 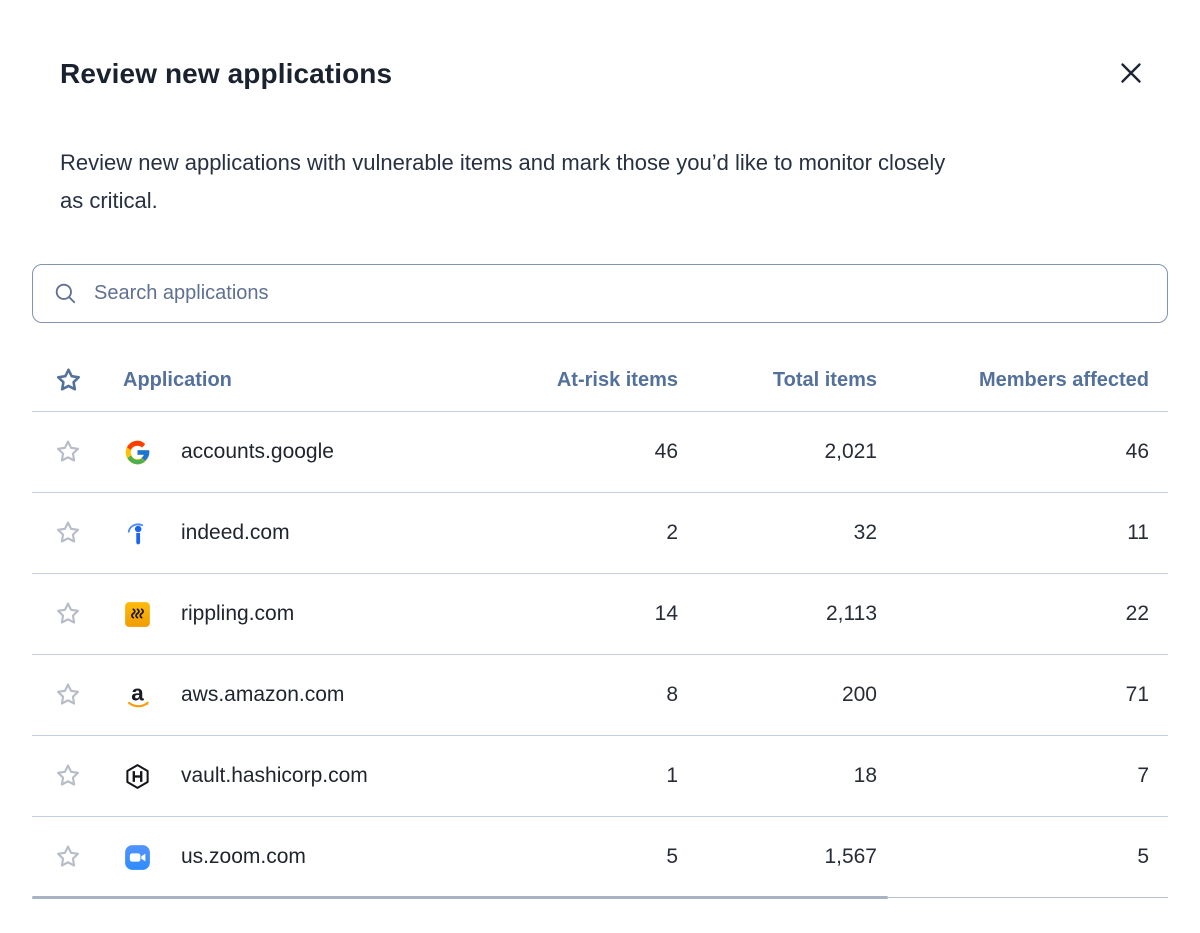 I want to click on application-name: vault.hashicorp.com, so click(x=274, y=775).